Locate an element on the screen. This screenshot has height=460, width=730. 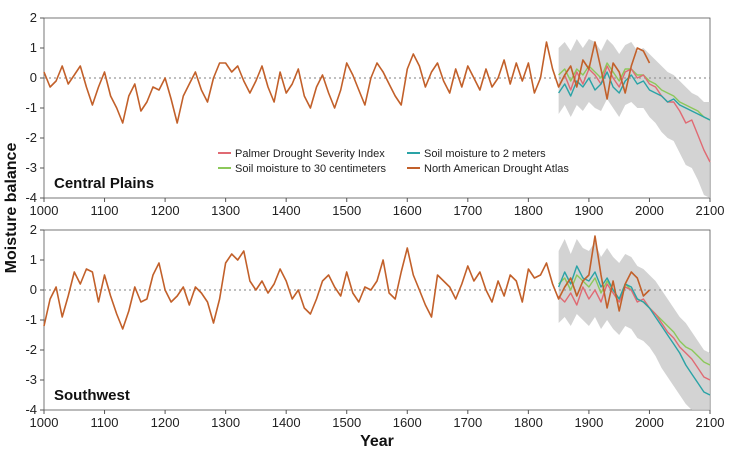
legend-item-sm2m: Soil moisture to 2 meters is located at coordinates (476, 154).